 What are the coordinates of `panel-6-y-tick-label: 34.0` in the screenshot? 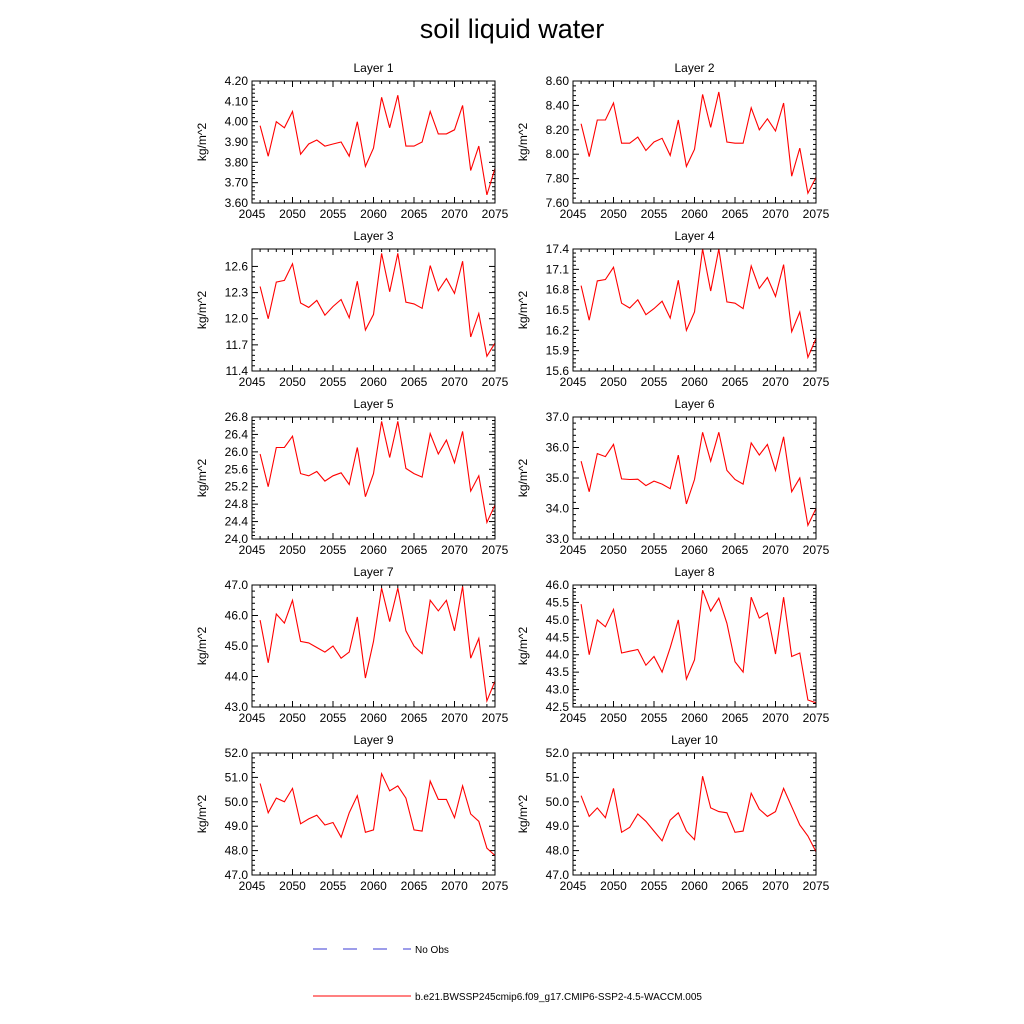 It's located at (558, 509).